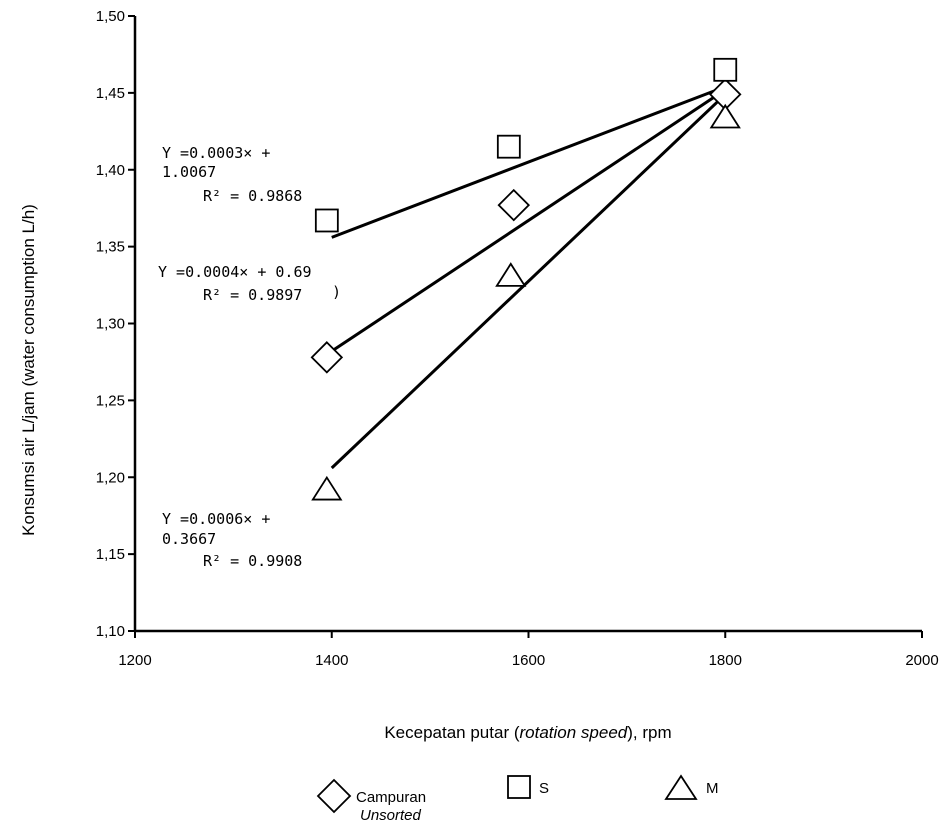 This screenshot has width=947, height=824. I want to click on x-axis-title: Kecepatan putar (rotation speed), rpm, so click(527, 732).